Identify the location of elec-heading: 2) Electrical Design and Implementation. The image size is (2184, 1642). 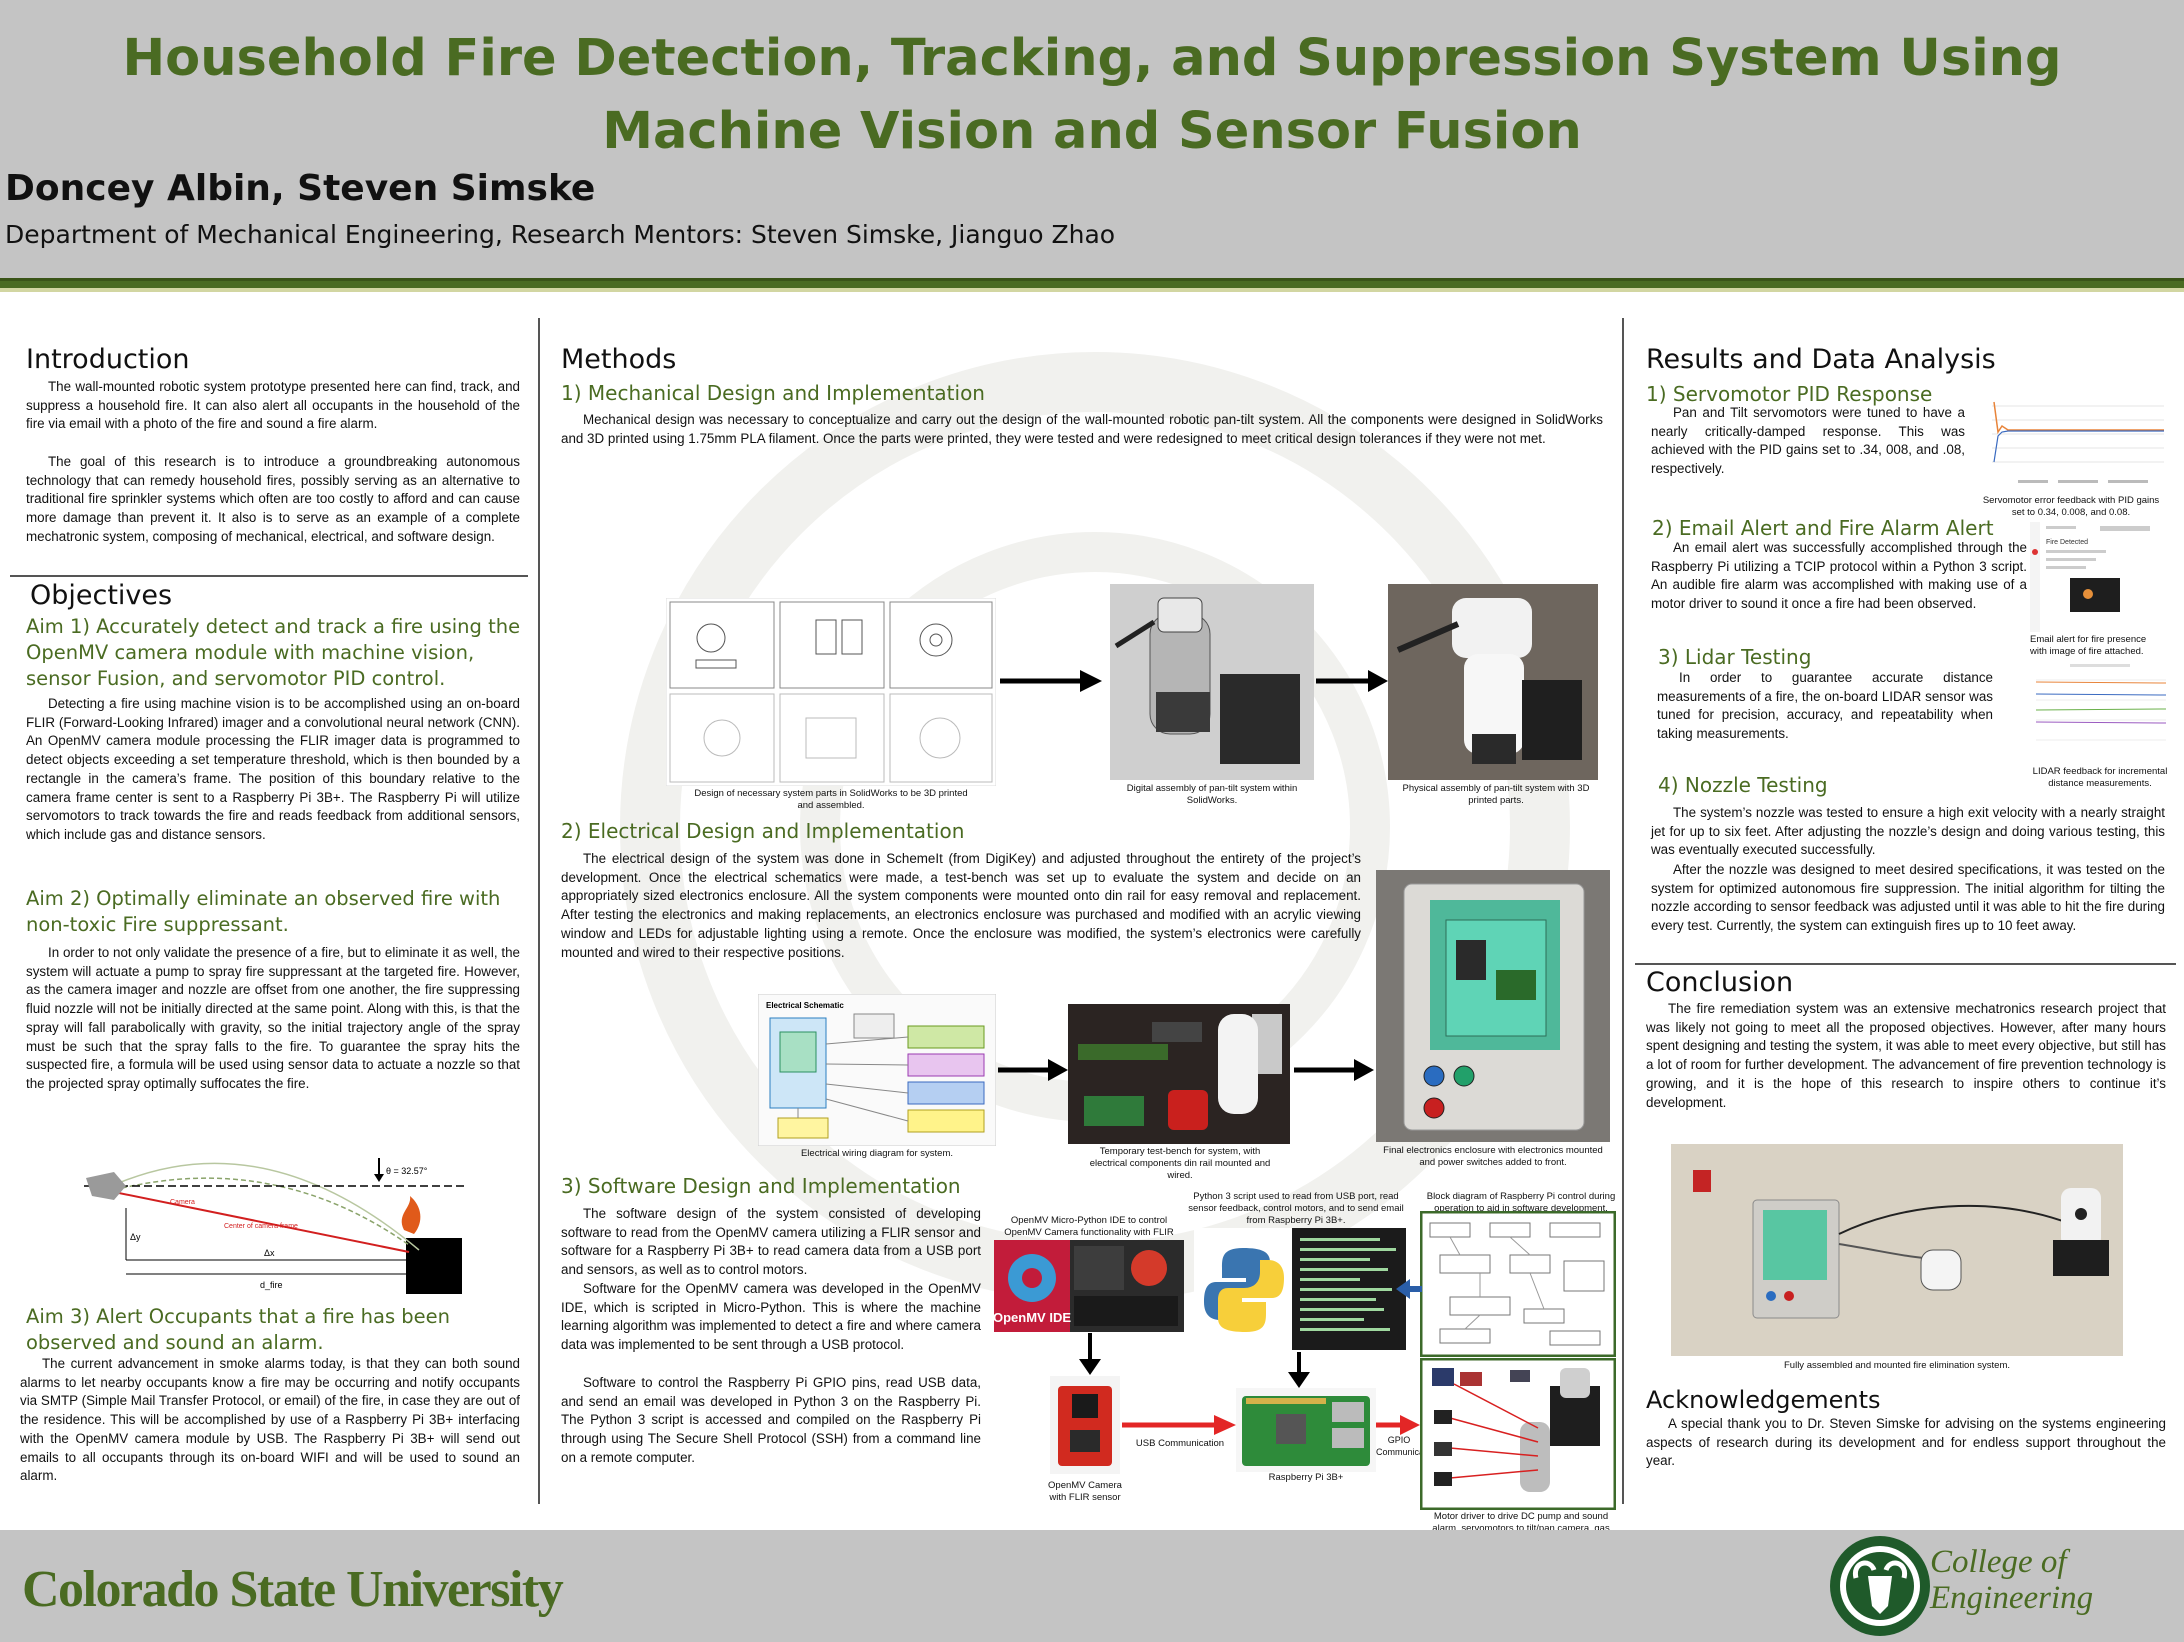
(763, 831).